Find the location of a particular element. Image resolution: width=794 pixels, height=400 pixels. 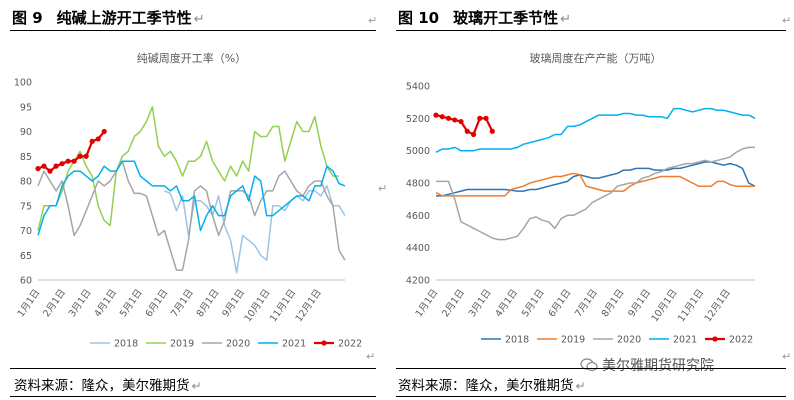

left-figure-number: 图 9 is located at coordinates (27, 18).